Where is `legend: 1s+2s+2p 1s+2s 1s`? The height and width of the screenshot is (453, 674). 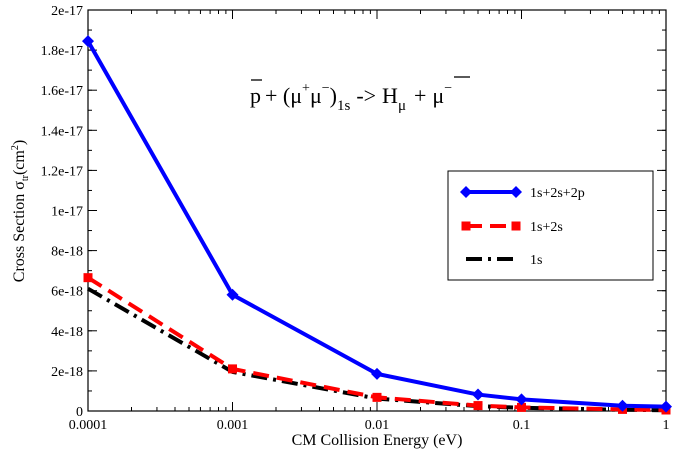 legend: 1s+2s+2p 1s+2s 1s is located at coordinates (550, 225).